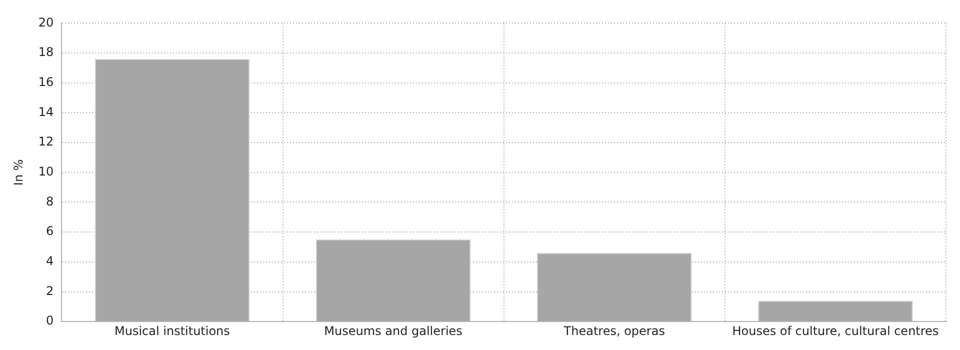 This screenshot has height=350, width=960. Describe the element at coordinates (46, 22) in the screenshot. I see `y-tick-label: 20` at that location.